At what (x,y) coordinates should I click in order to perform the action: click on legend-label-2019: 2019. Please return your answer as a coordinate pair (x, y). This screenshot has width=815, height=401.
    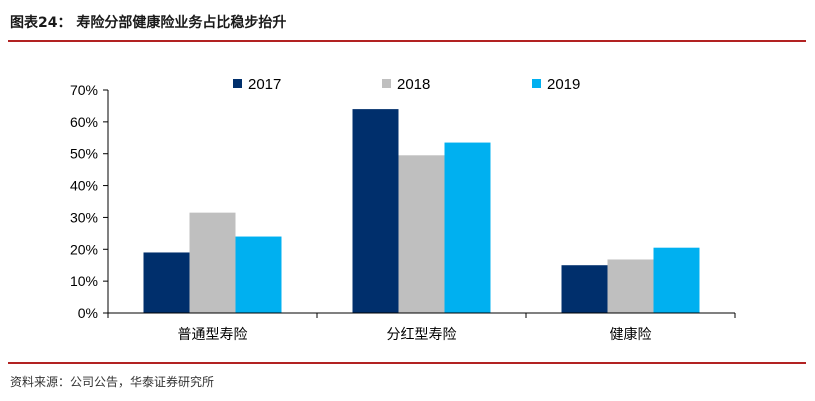
    Looking at the image, I should click on (563, 84).